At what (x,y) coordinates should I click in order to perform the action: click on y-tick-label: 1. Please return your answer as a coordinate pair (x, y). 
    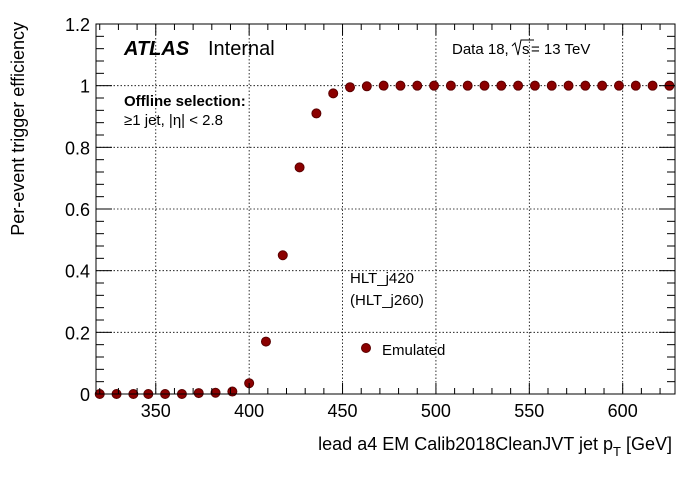
    Looking at the image, I should click on (85, 87).